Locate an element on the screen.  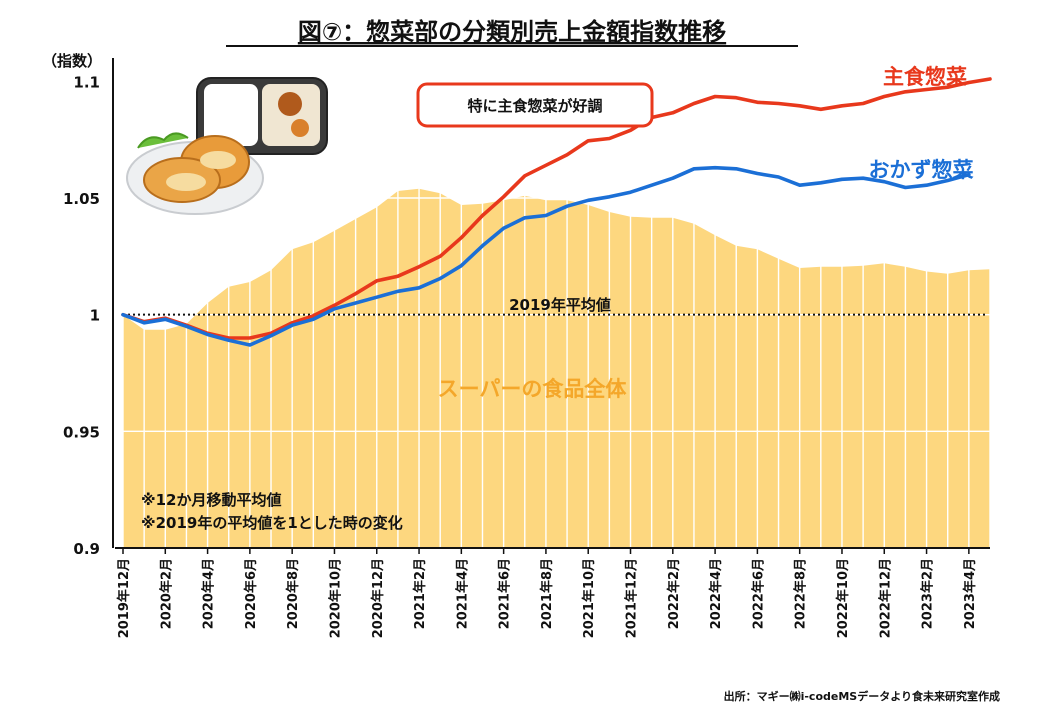
x-tick-label: 2022年12月 is located at coordinates (885, 598).